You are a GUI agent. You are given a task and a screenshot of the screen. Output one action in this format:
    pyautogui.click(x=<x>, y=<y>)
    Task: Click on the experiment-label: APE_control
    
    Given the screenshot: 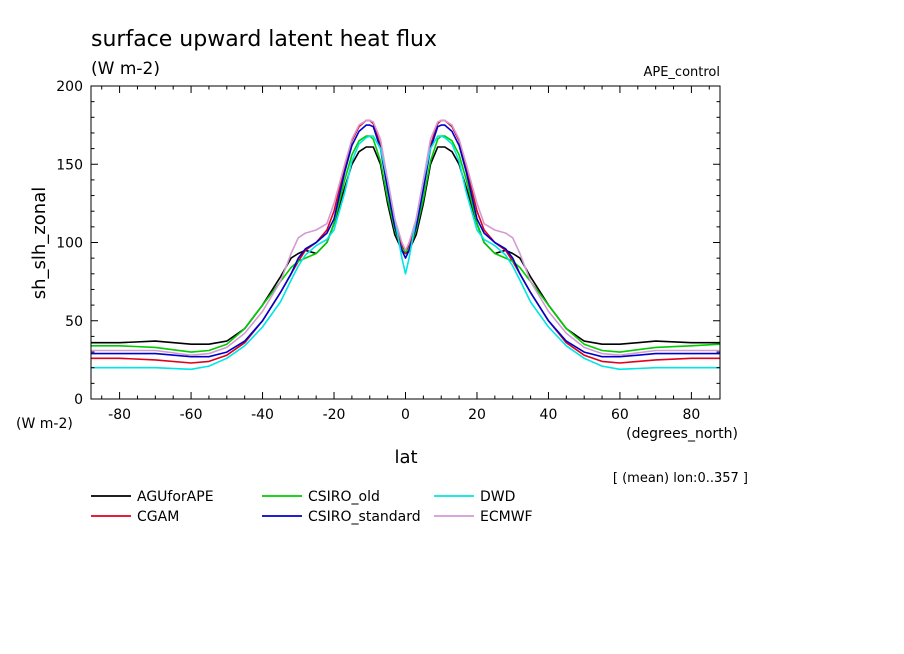 What is the action you would take?
    pyautogui.click(x=681, y=72)
    